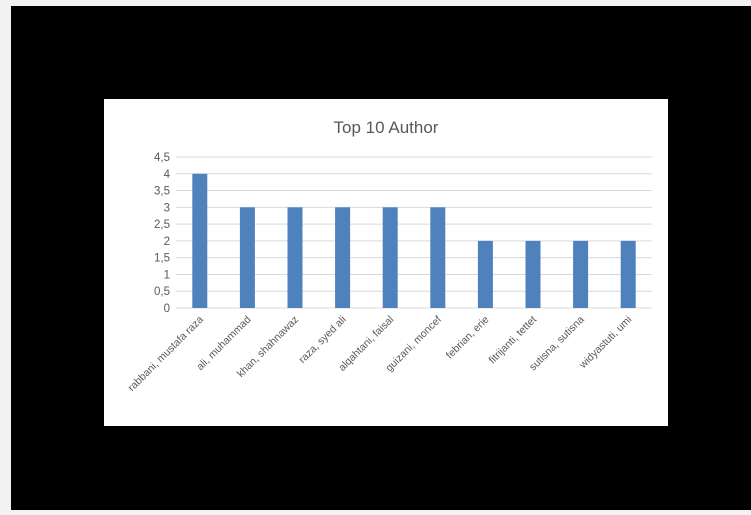 This screenshot has width=751, height=515. I want to click on y-tick-label: 0, so click(167, 309).